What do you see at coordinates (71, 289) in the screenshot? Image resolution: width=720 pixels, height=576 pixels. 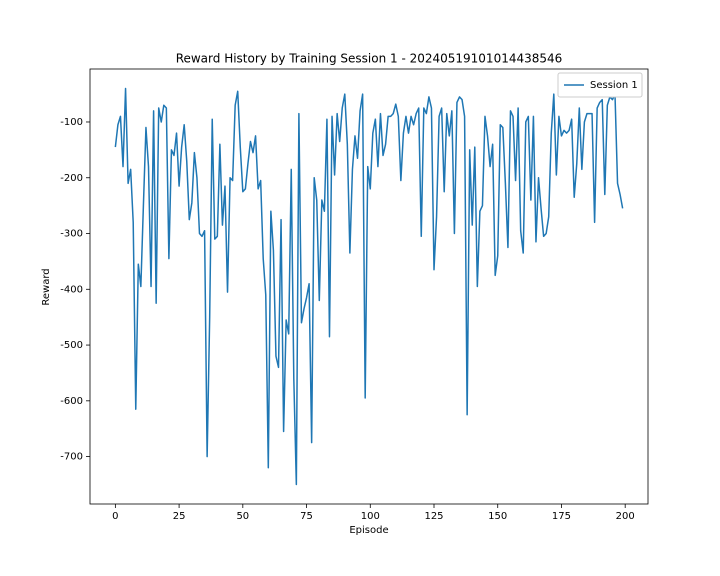 I see `y-tick-label: -400` at bounding box center [71, 289].